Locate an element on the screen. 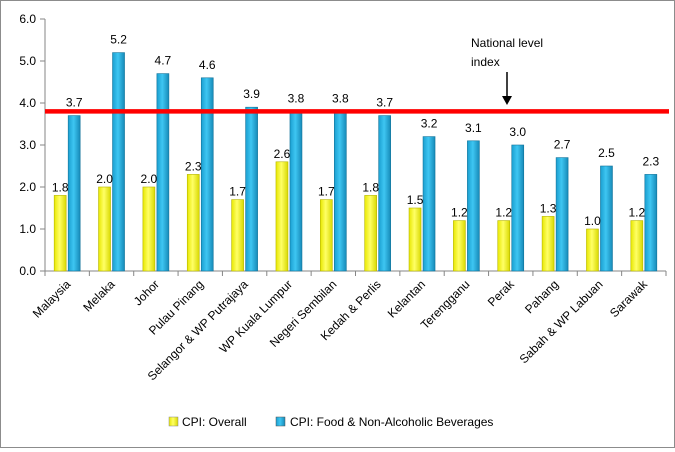  data-label-food: 2.5 is located at coordinates (606, 153).